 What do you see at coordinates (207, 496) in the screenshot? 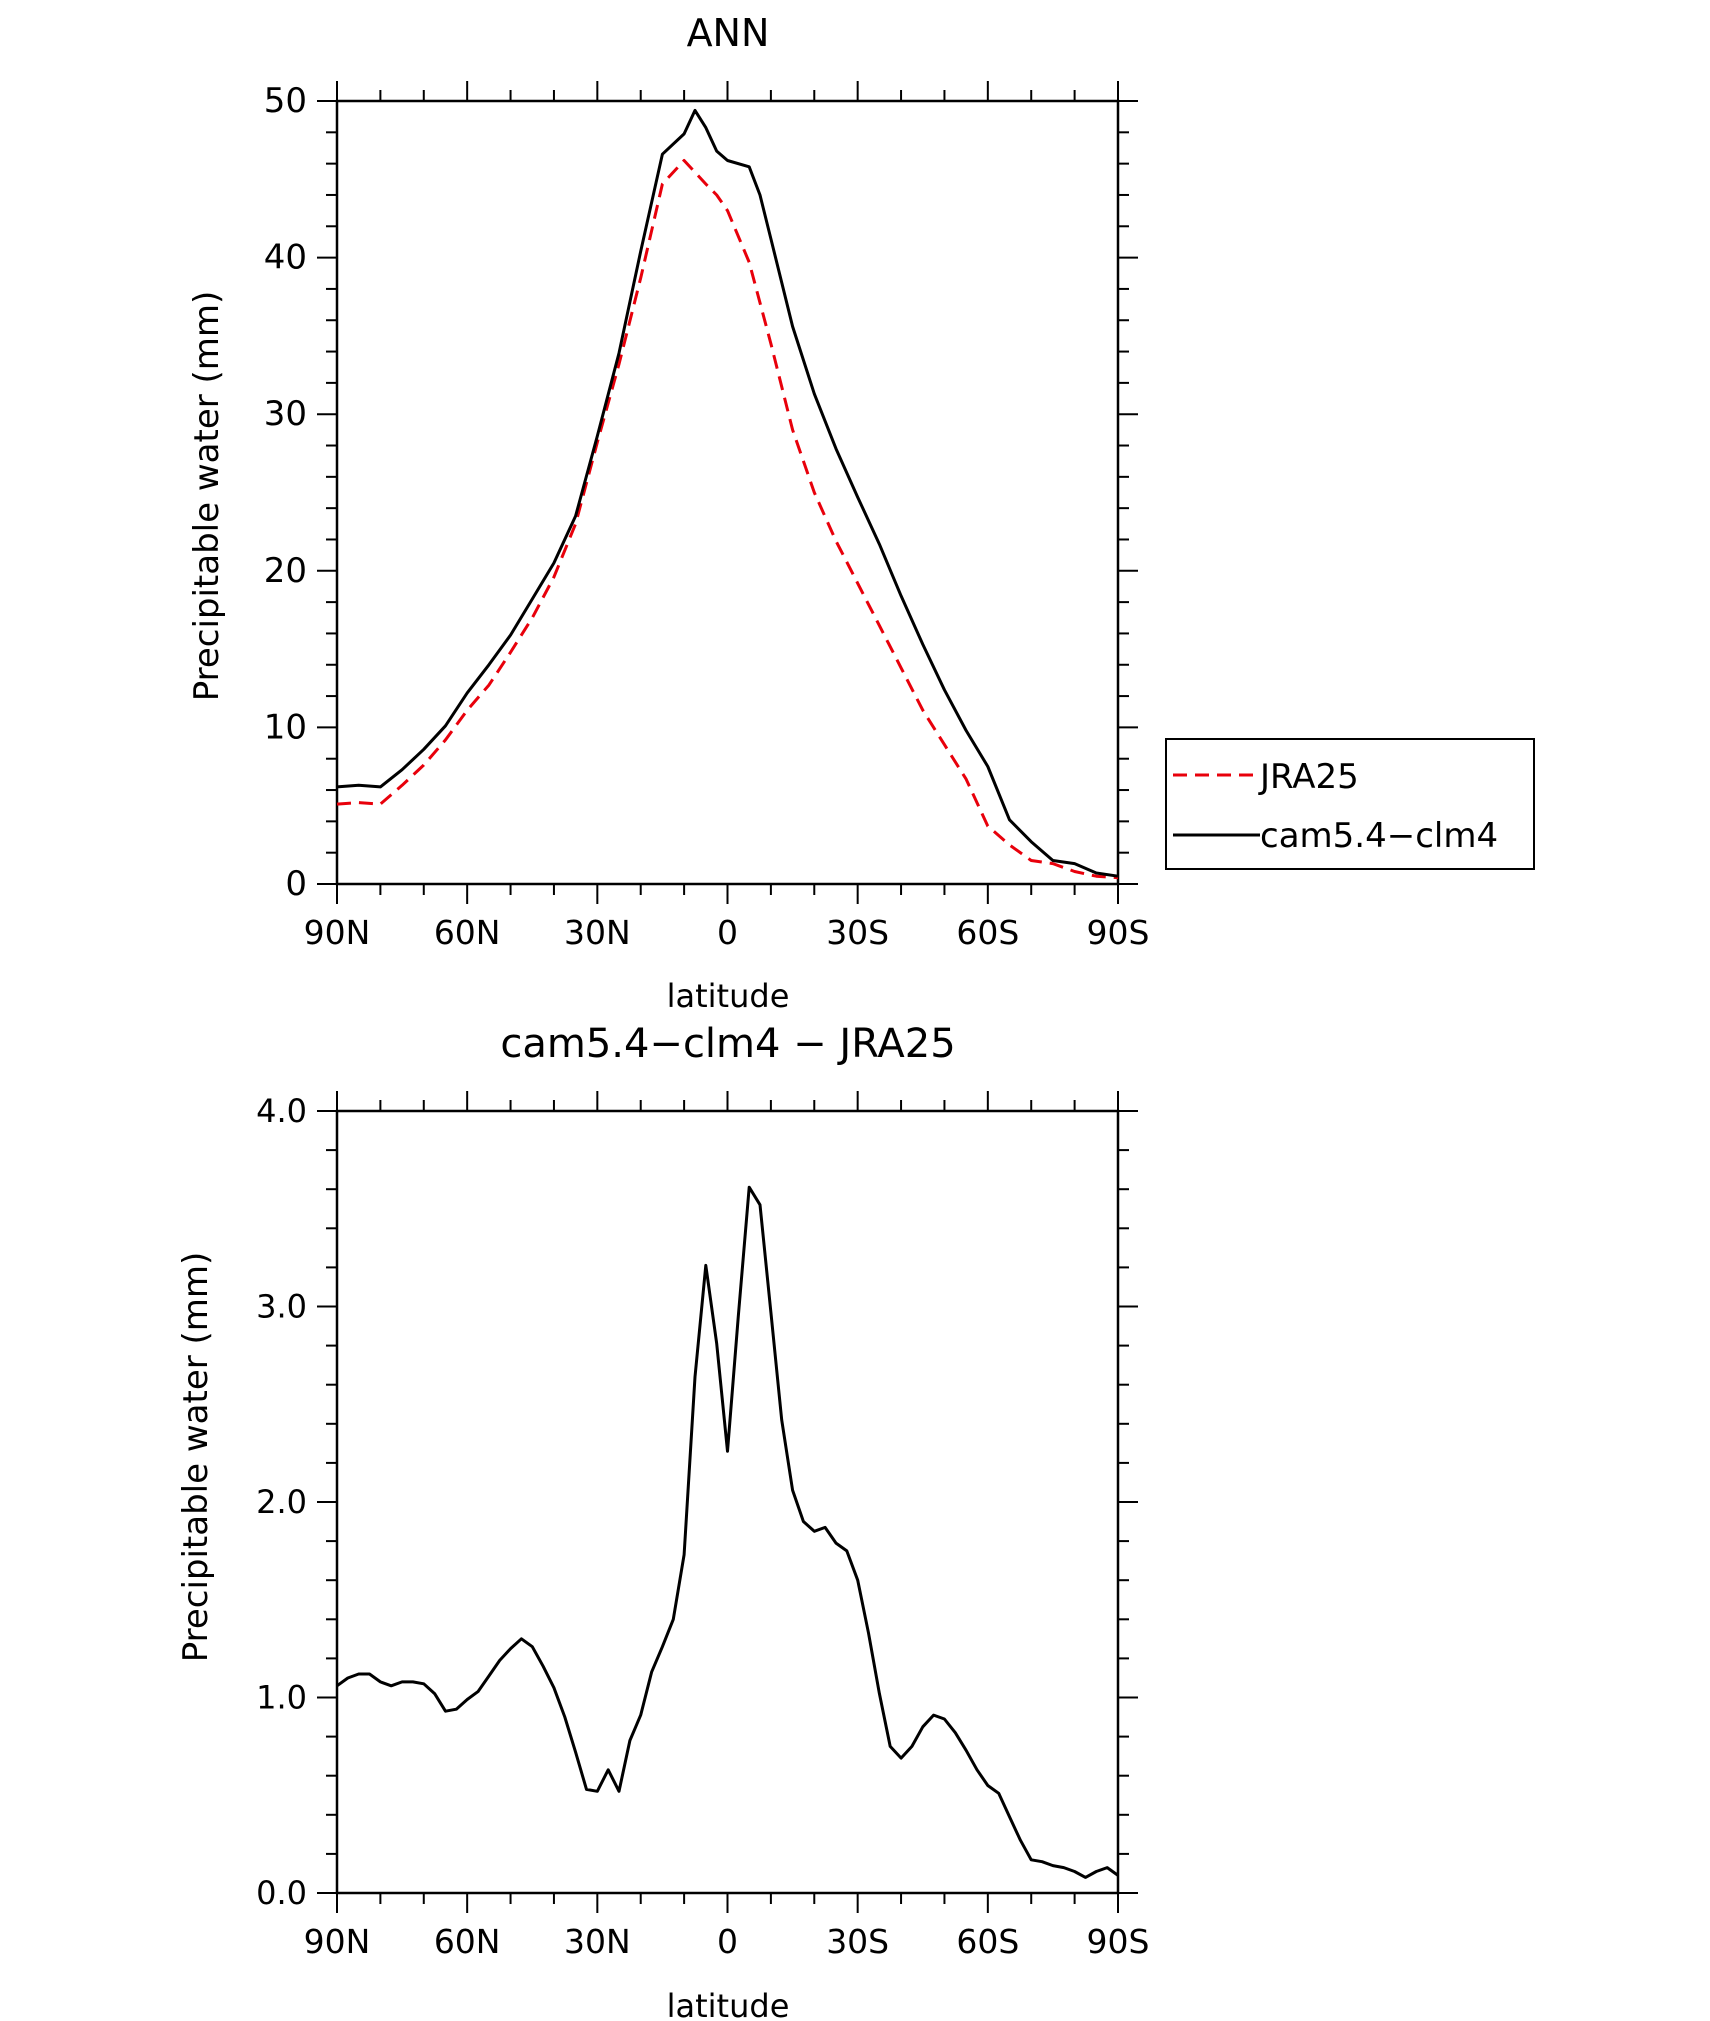
I see `top-y-axis-label: Precipitable water (mm)` at bounding box center [207, 496].